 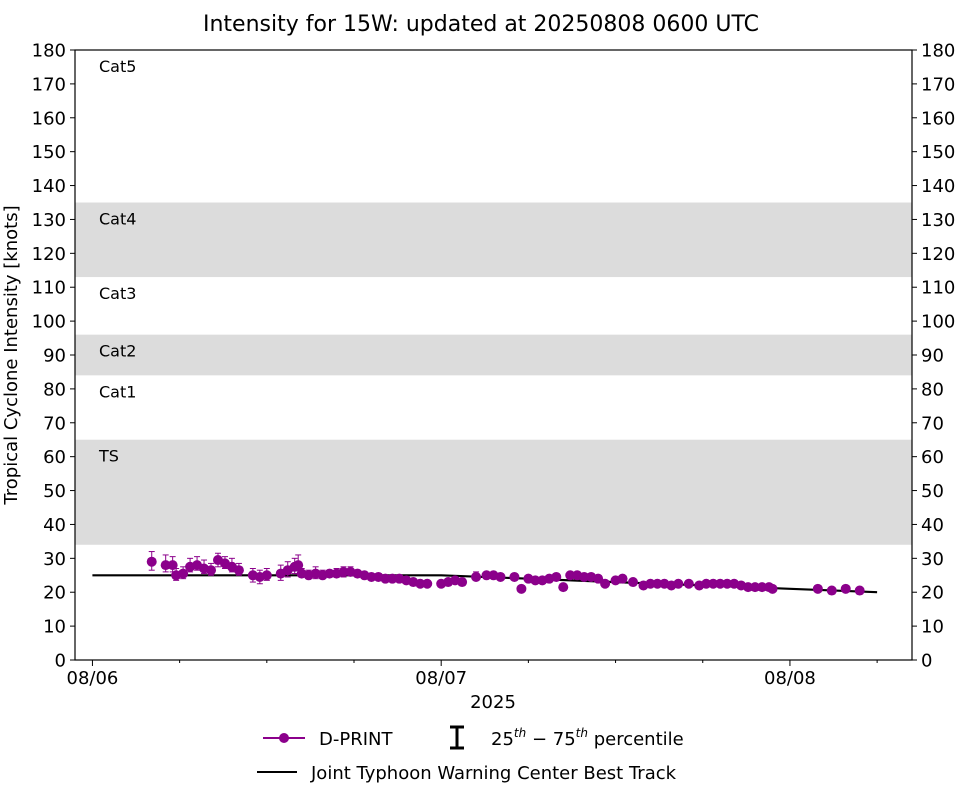 What do you see at coordinates (54, 593) in the screenshot?
I see `y-tick-label-left: 20` at bounding box center [54, 593].